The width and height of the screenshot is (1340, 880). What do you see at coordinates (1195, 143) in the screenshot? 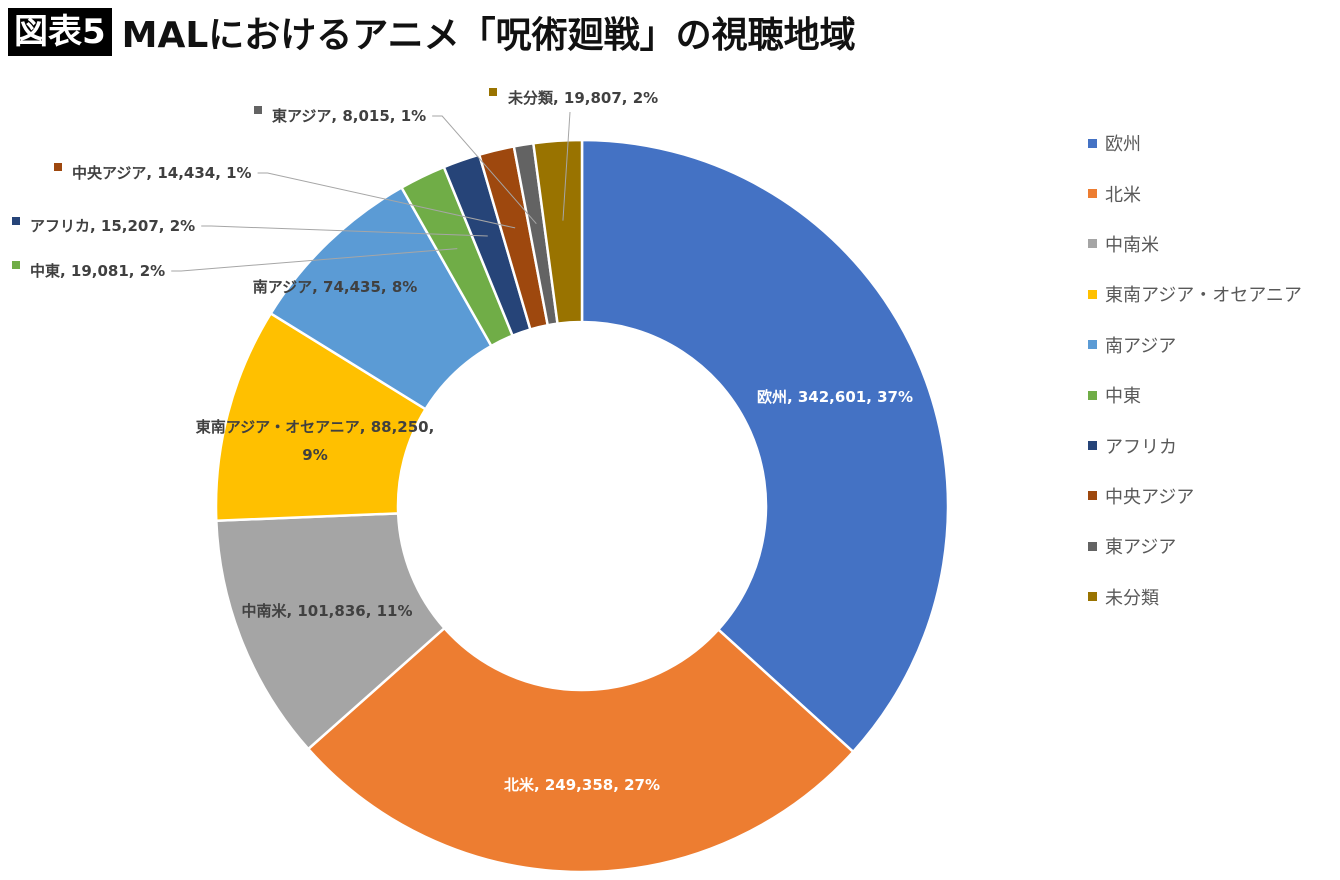
I see `legend-item: 欧州` at bounding box center [1195, 143].